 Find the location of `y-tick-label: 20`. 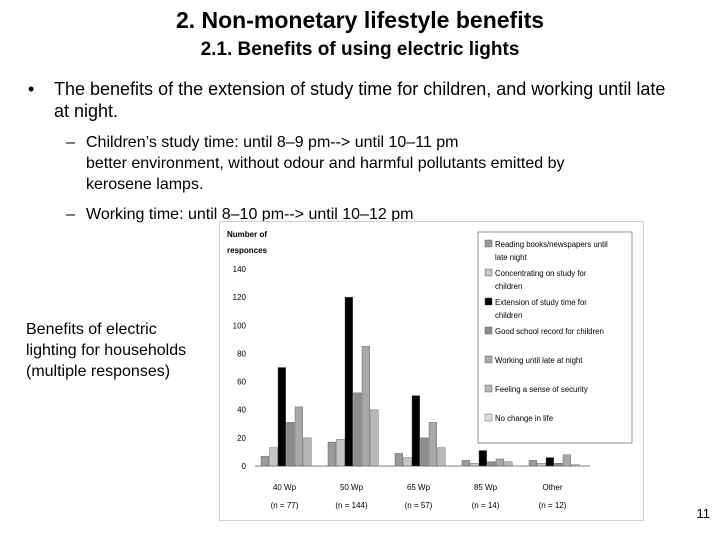

y-tick-label: 20 is located at coordinates (241, 438).